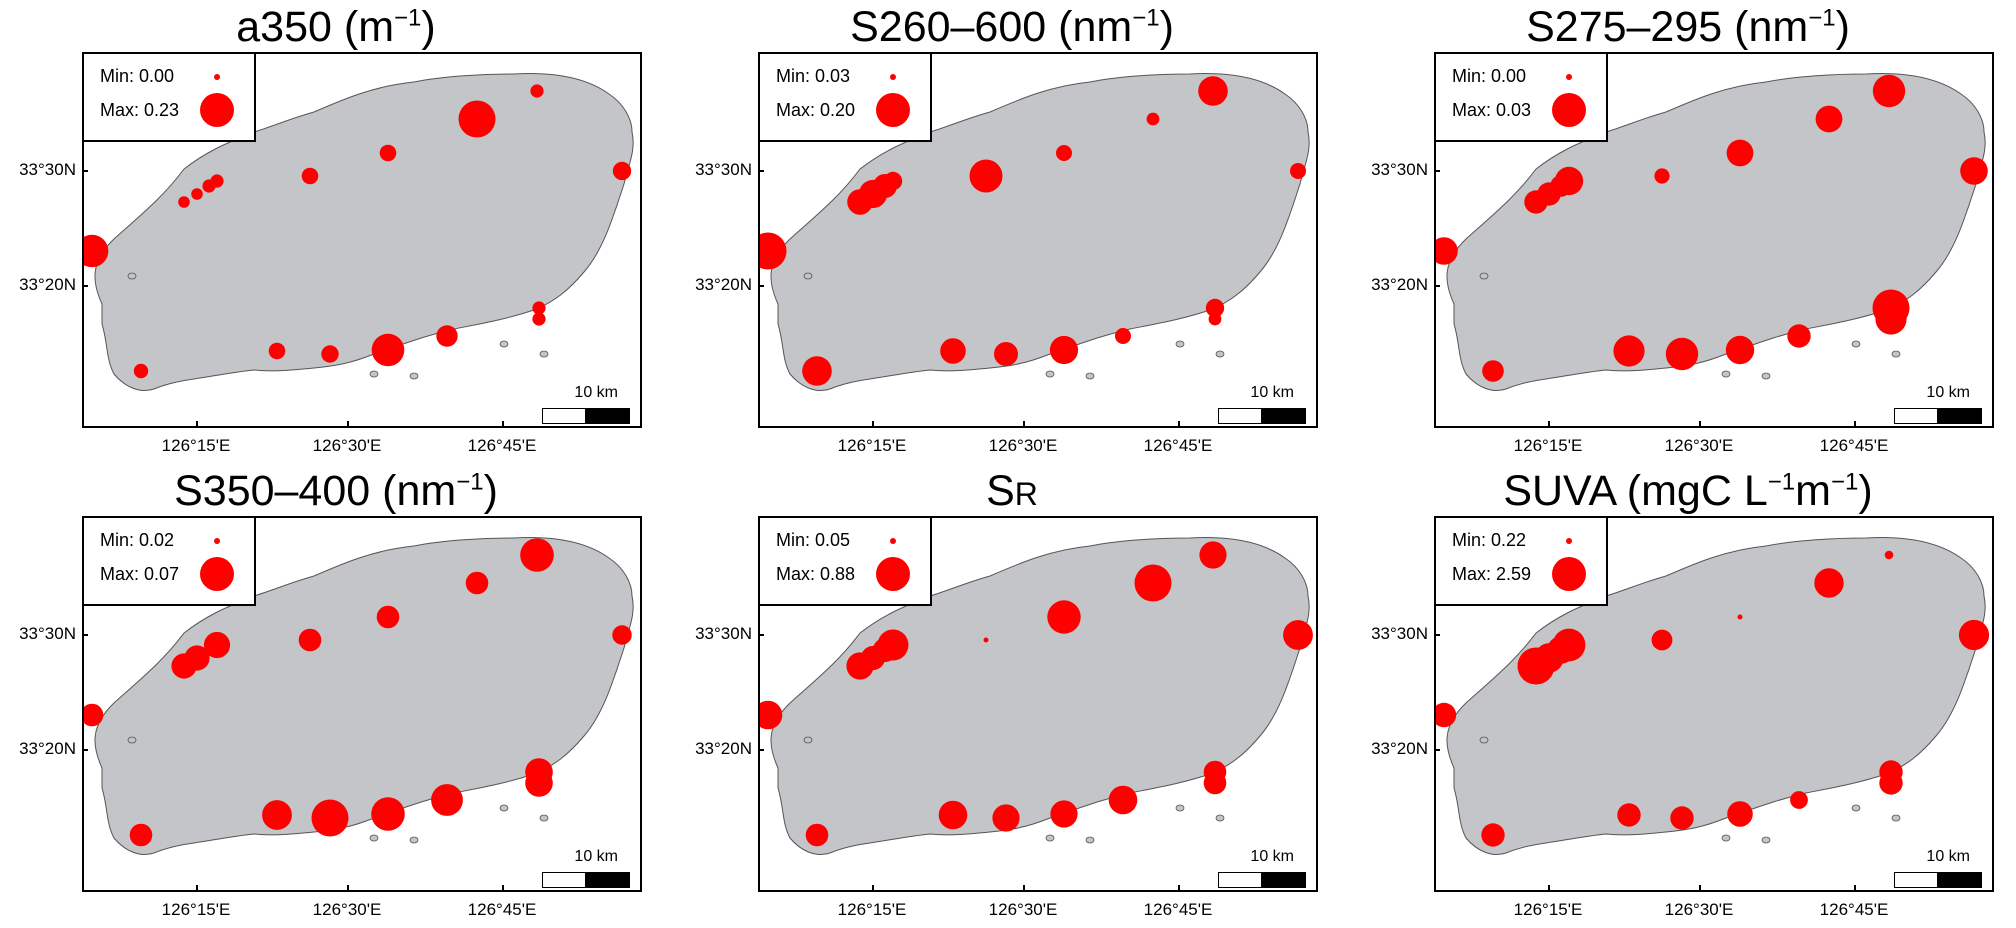 Image resolution: width=2016 pixels, height=928 pixels. Describe the element at coordinates (140, 110) in the screenshot. I see `legend-max-label: Max: 0.23` at that location.